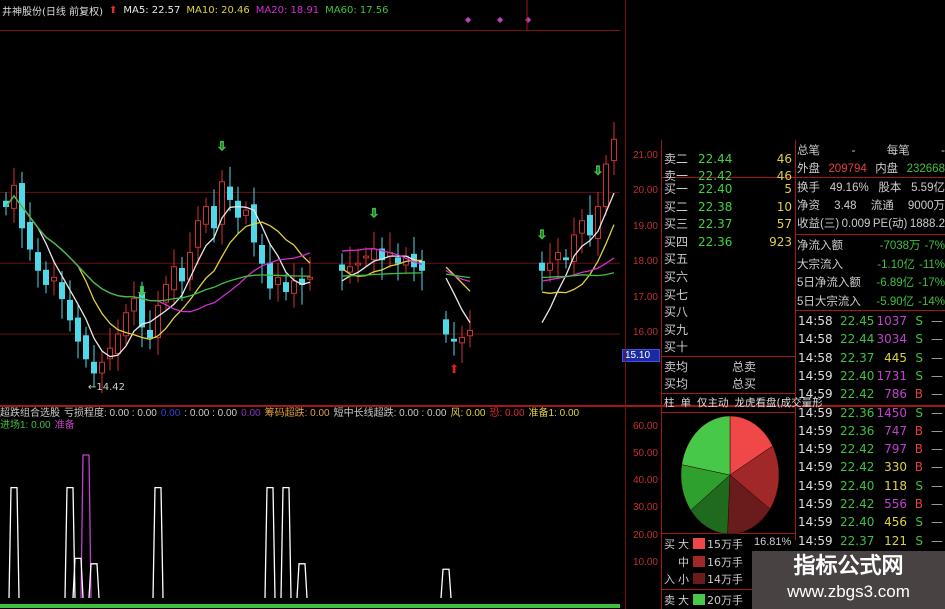 This screenshot has height=609, width=945. I want to click on legend-value: 14万手, so click(725, 579).